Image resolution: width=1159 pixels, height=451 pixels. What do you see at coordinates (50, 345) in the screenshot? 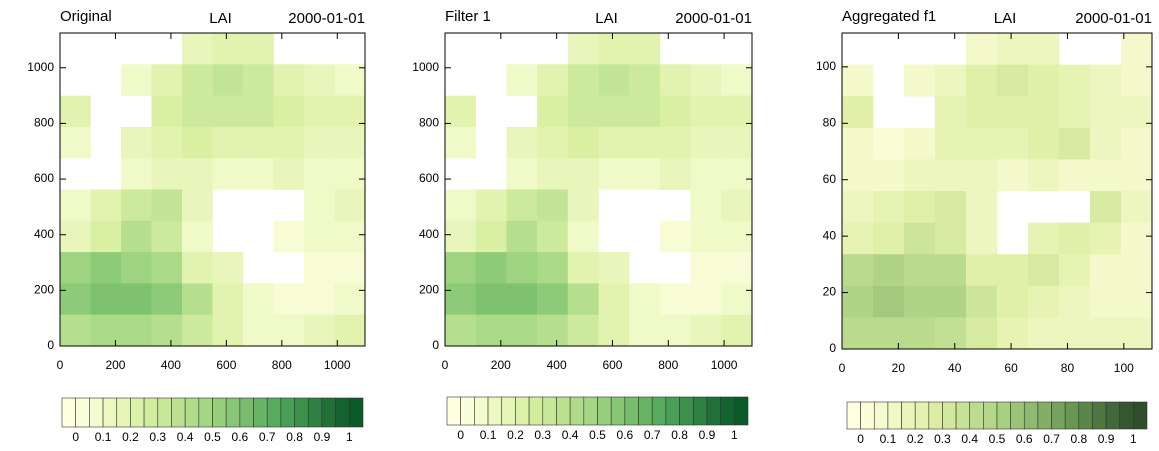
I see `y-tick-label: 0` at bounding box center [50, 345].